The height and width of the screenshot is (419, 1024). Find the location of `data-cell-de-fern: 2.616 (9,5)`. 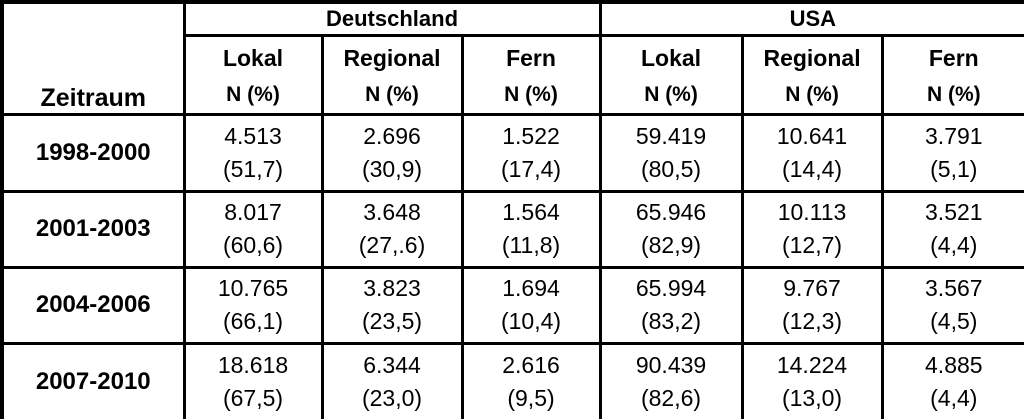

data-cell-de-fern: 2.616 (9,5) is located at coordinates (531, 380).